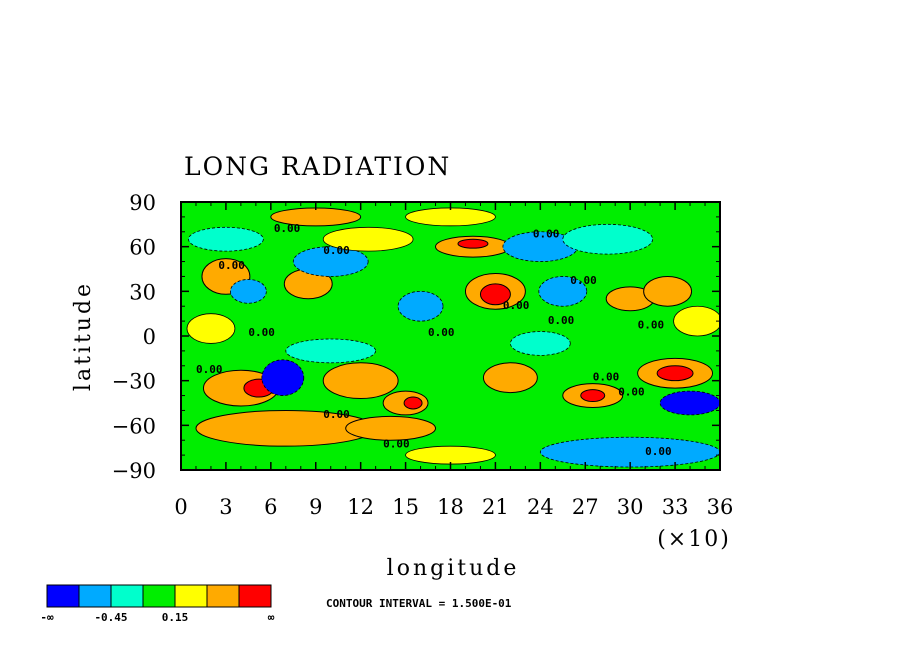 Image resolution: width=904 pixels, height=654 pixels. I want to click on x-tick-label: 33, so click(675, 507).